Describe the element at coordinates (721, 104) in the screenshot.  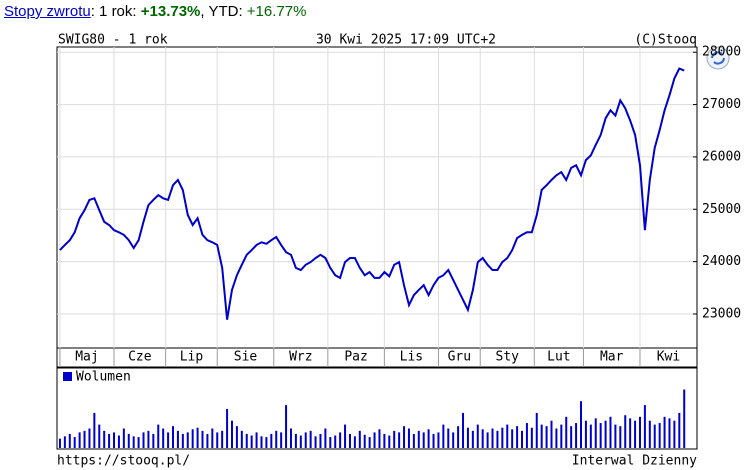
I see `y-tick-label: 27000` at that location.